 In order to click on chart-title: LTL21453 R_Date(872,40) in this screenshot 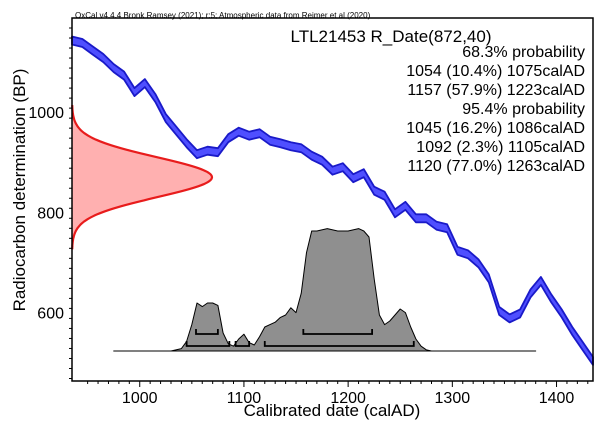, I will do `click(391, 36)`.